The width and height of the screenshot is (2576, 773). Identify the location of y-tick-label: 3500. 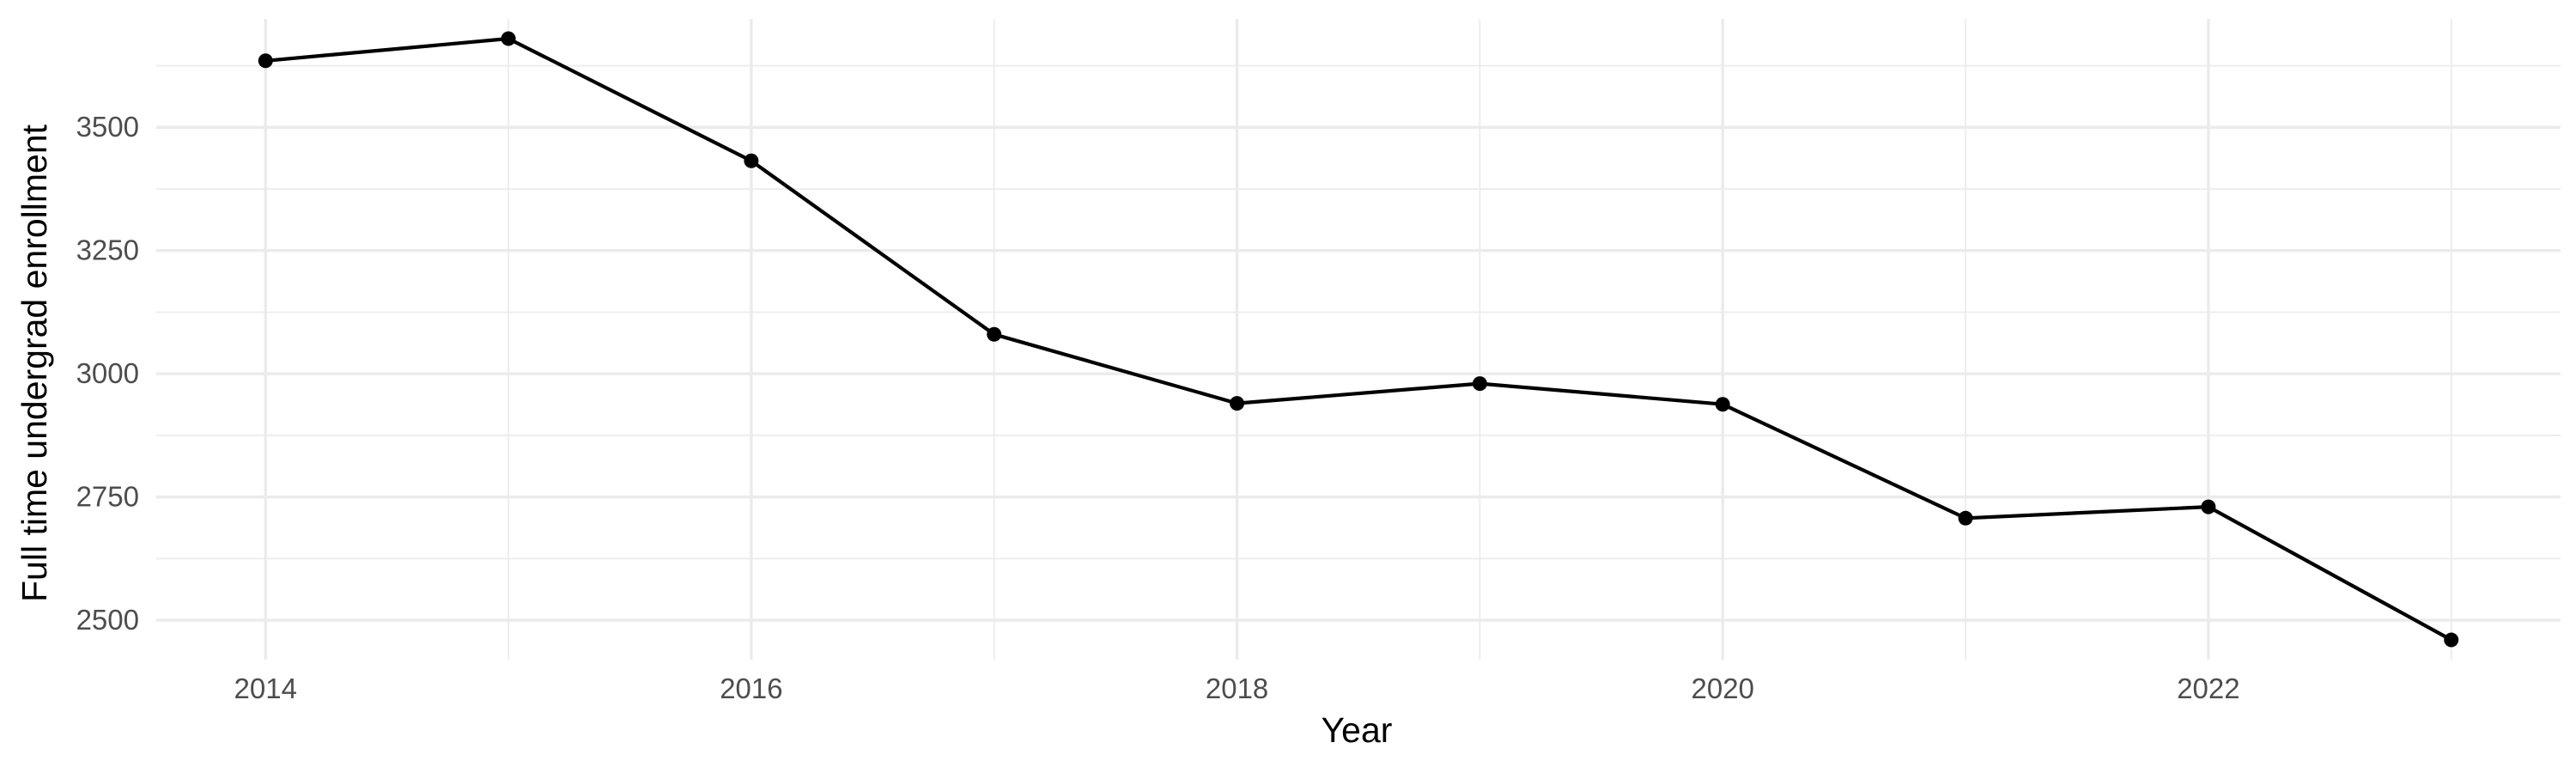
(107, 127).